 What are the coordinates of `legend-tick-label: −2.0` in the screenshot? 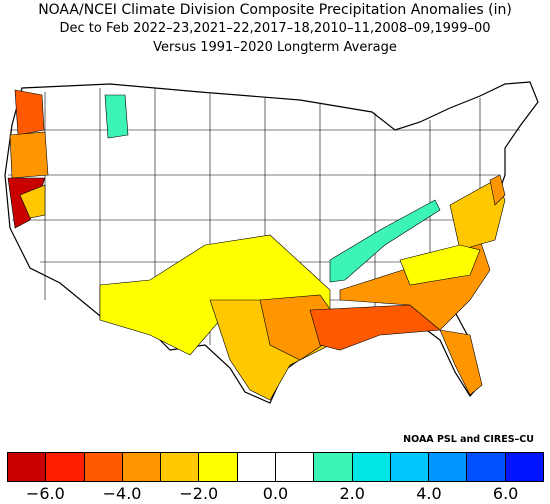 It's located at (199, 493).